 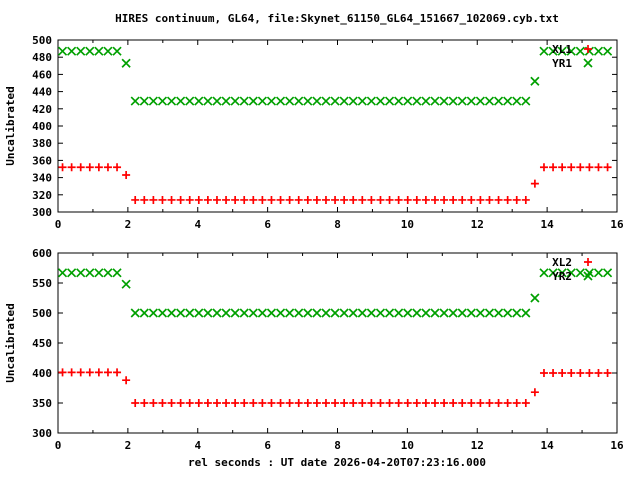 What do you see at coordinates (548, 224) in the screenshot?
I see `plot1-x-tick-label: 14` at bounding box center [548, 224].